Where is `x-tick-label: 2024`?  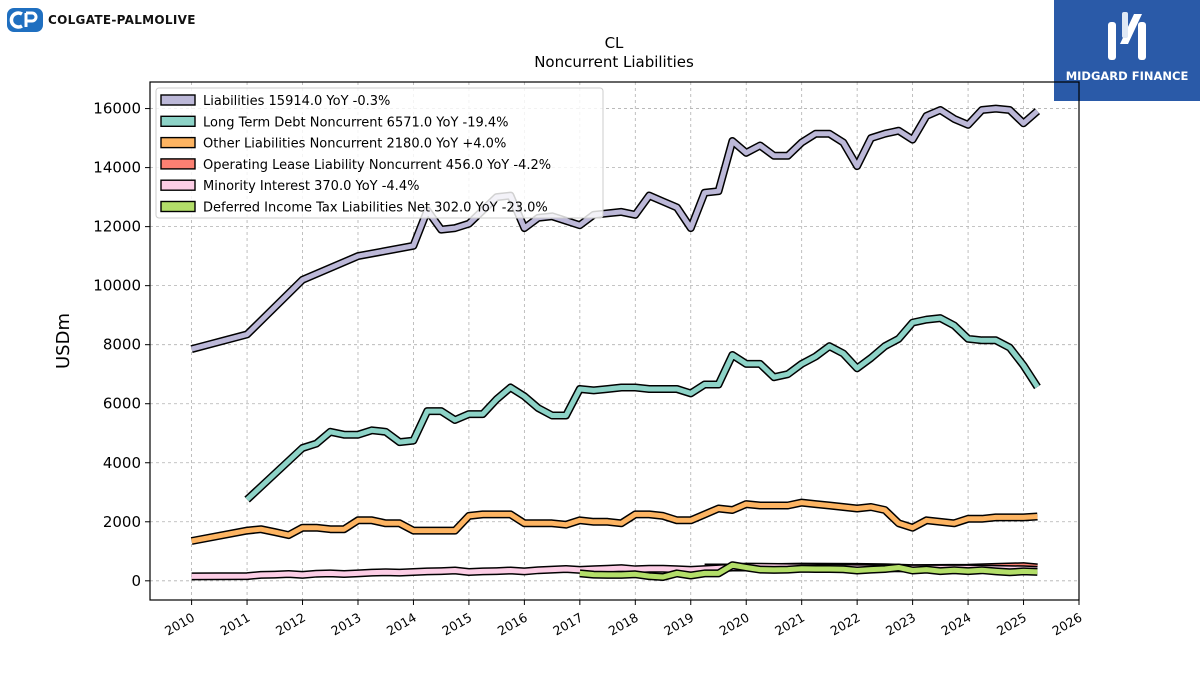 x-tick-label: 2024 is located at coordinates (956, 624).